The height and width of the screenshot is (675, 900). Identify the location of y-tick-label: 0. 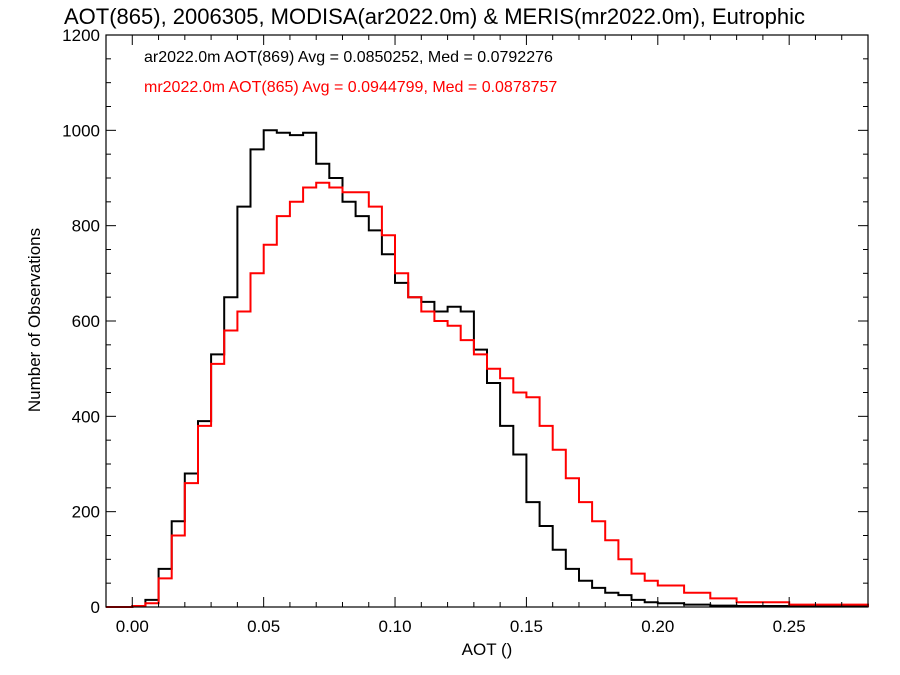
(95, 607).